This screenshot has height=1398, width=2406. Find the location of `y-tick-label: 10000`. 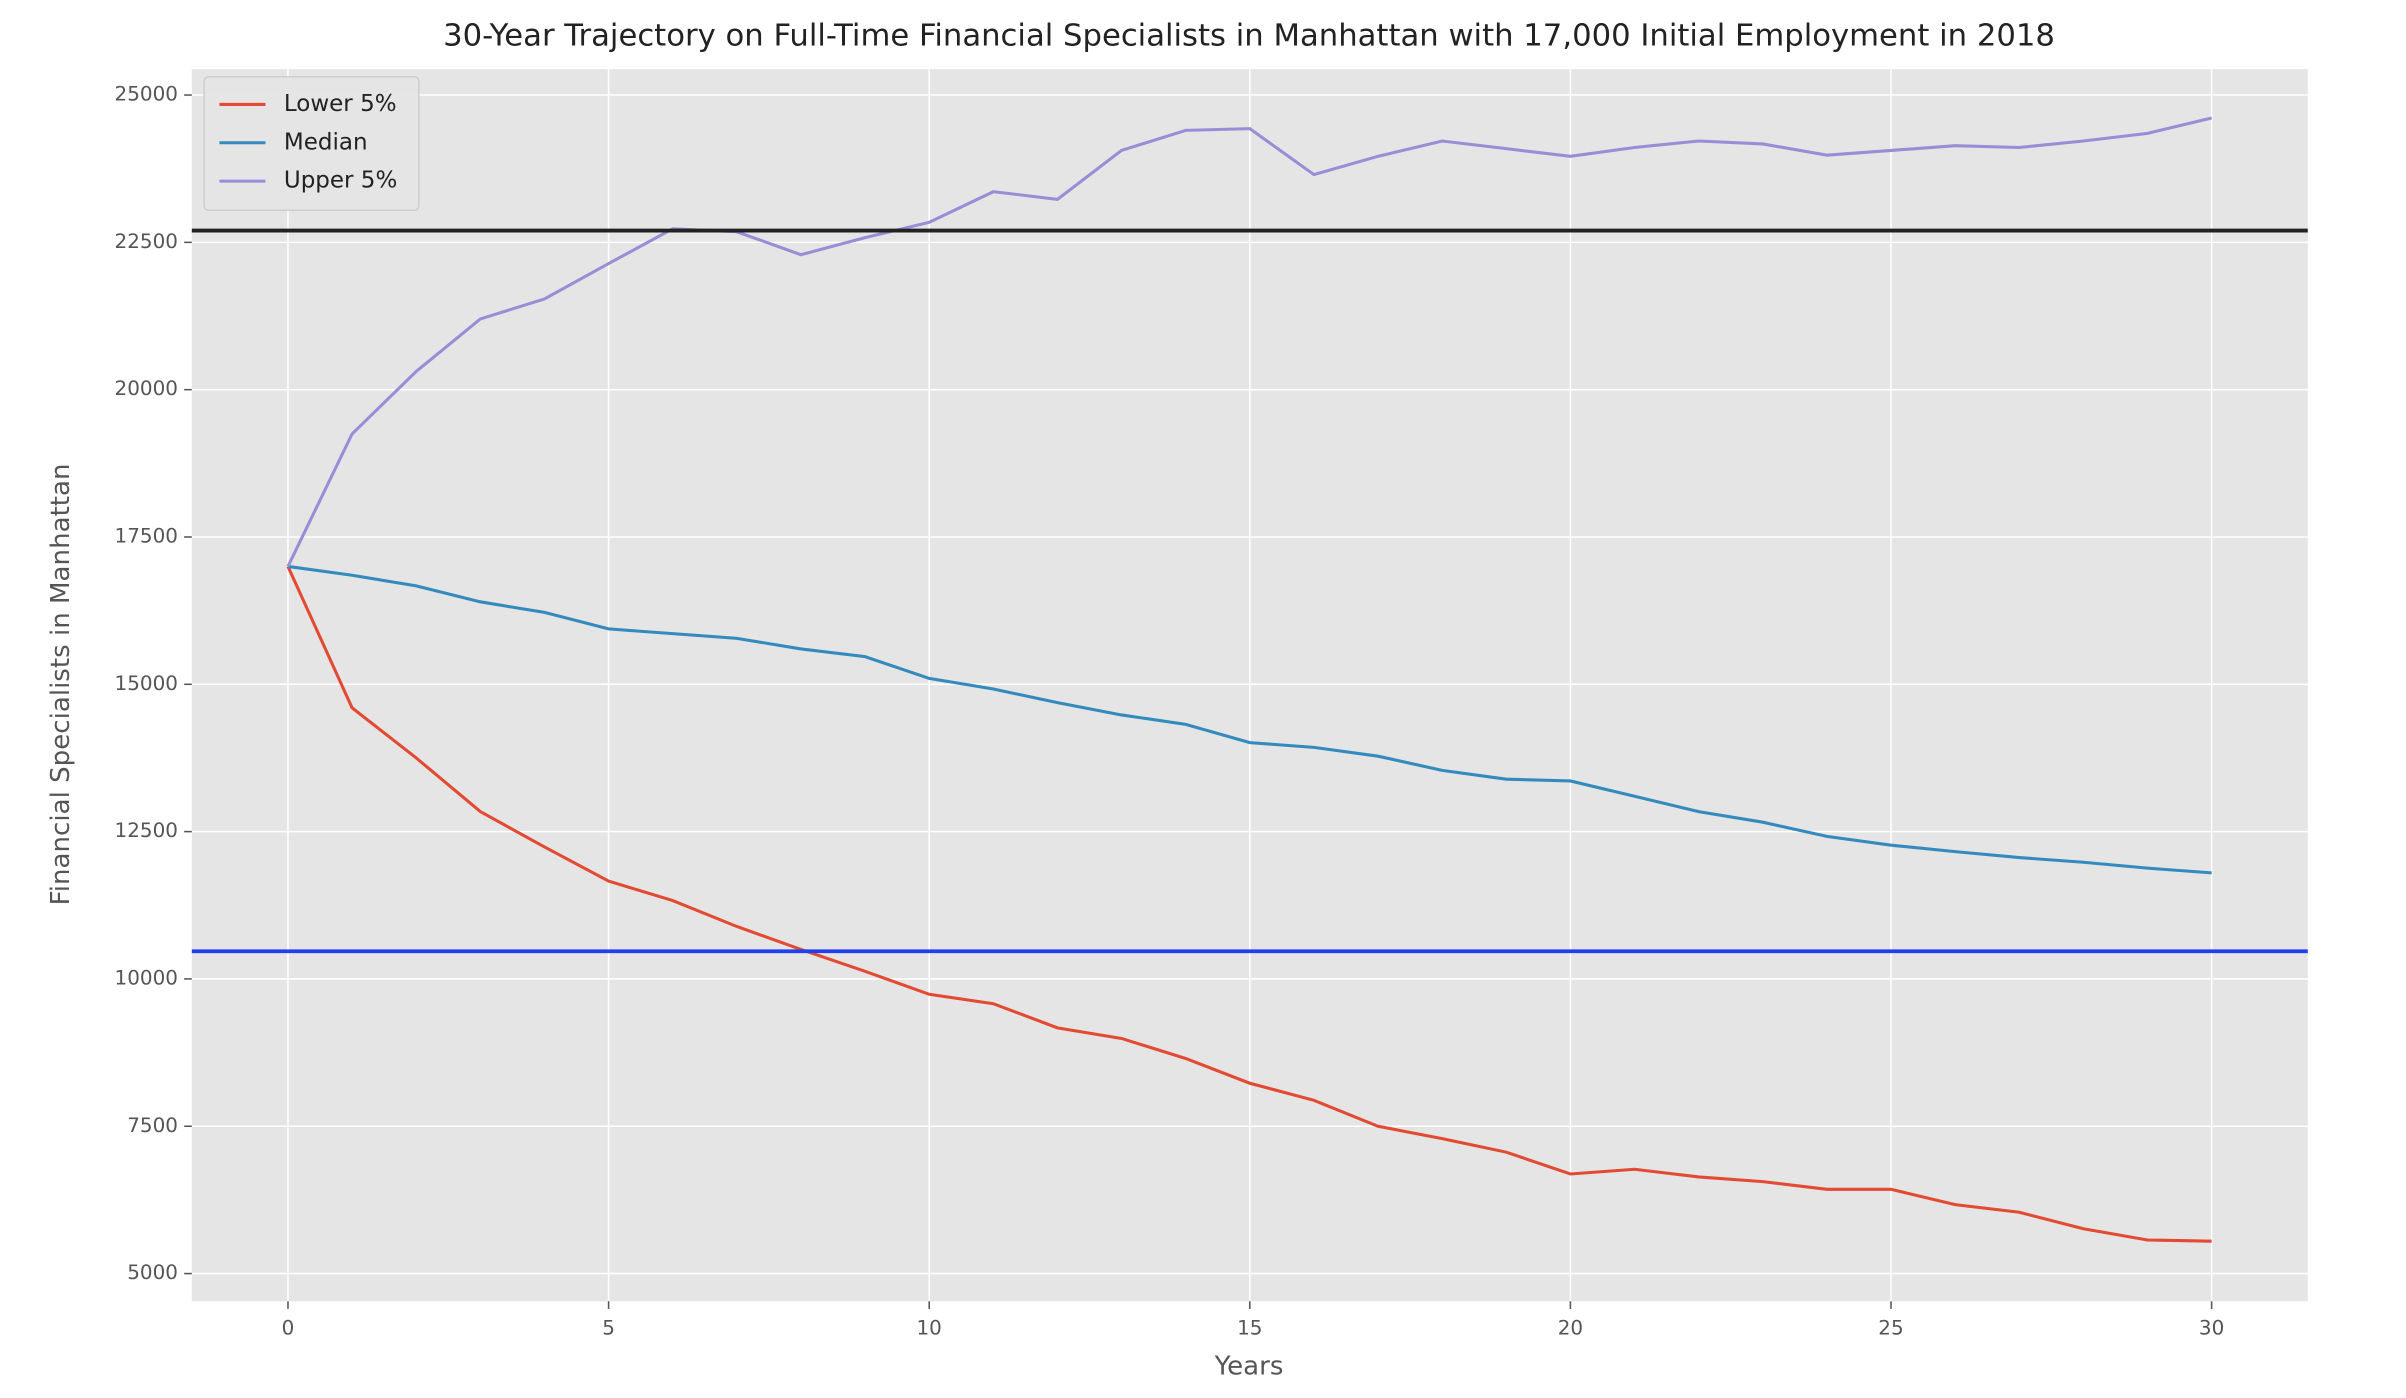

y-tick-label: 10000 is located at coordinates (146, 977).